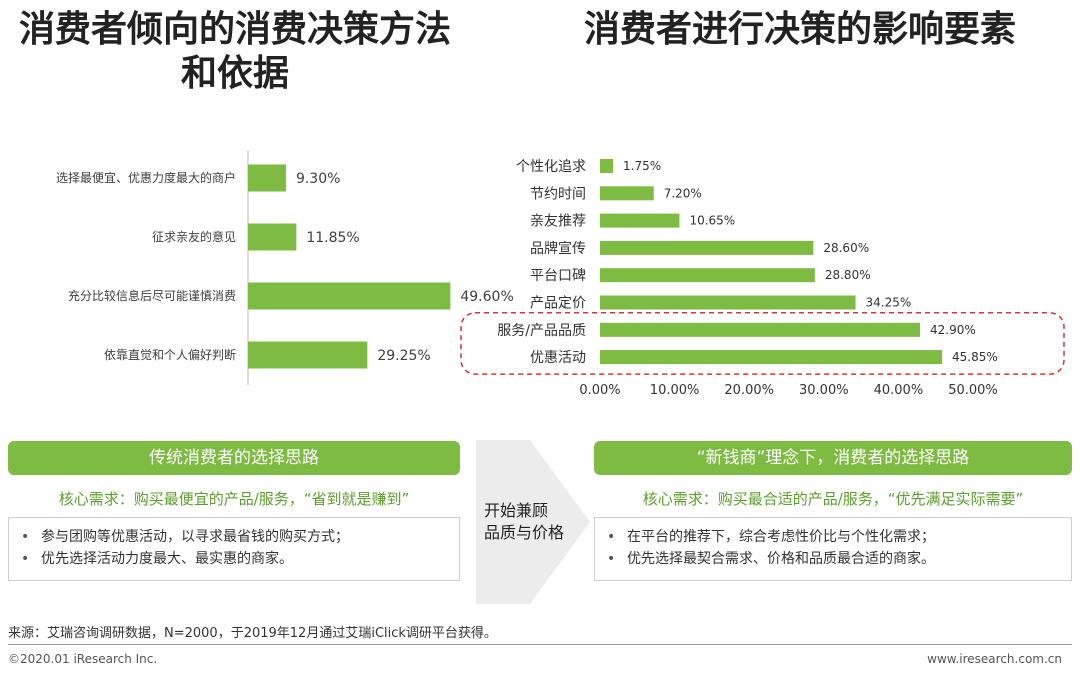 Image resolution: width=1080 pixels, height=689 pixels. I want to click on right-value-label: 28.80%, so click(848, 275).